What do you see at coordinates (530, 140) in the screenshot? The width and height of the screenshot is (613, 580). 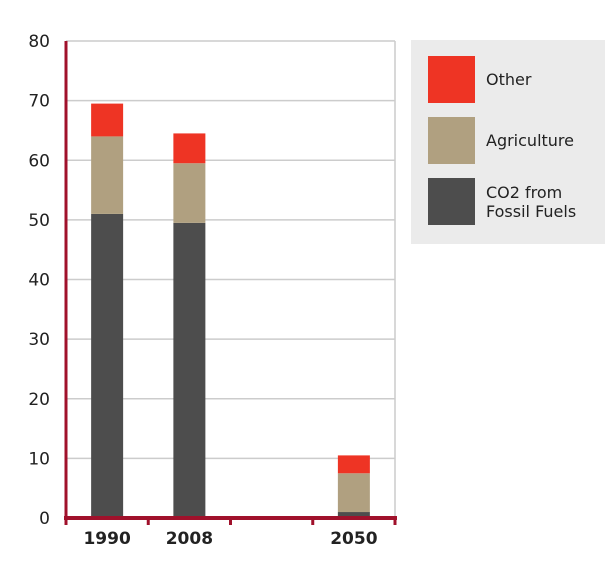 I see `legend-label-agriculture: Agriculture` at bounding box center [530, 140].